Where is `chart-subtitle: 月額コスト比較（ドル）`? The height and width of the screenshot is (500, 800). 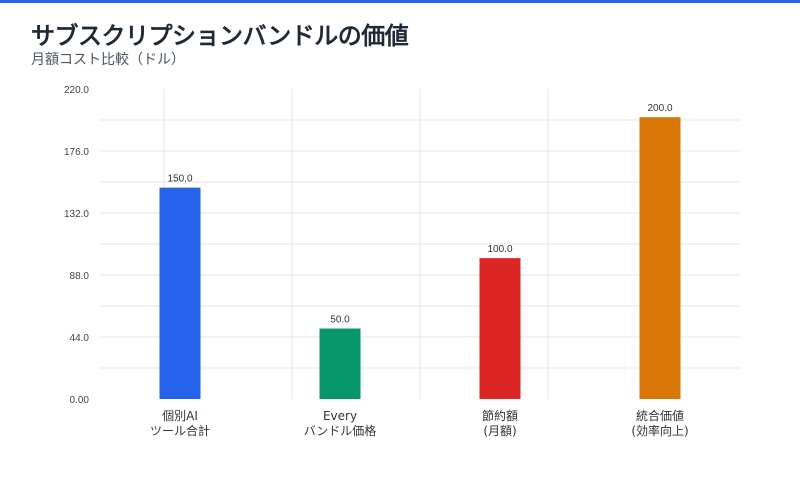
chart-subtitle: 月額コスト比較（ドル） is located at coordinates (108, 60).